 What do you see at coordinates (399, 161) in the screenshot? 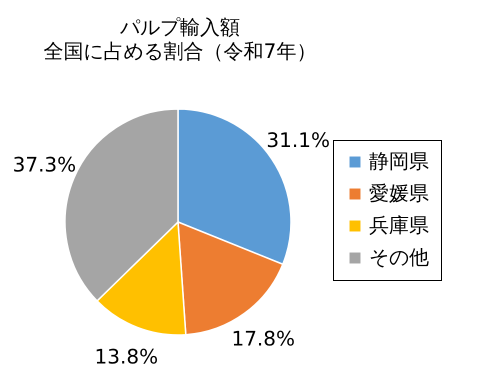
I see `legend-label: 静岡県` at bounding box center [399, 161].